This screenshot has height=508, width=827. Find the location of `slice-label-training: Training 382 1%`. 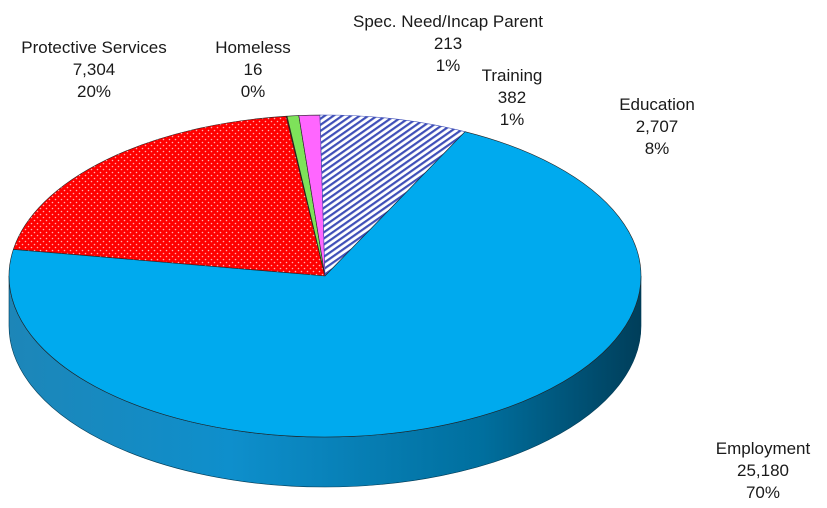

slice-label-training: Training 382 1% is located at coordinates (512, 98).